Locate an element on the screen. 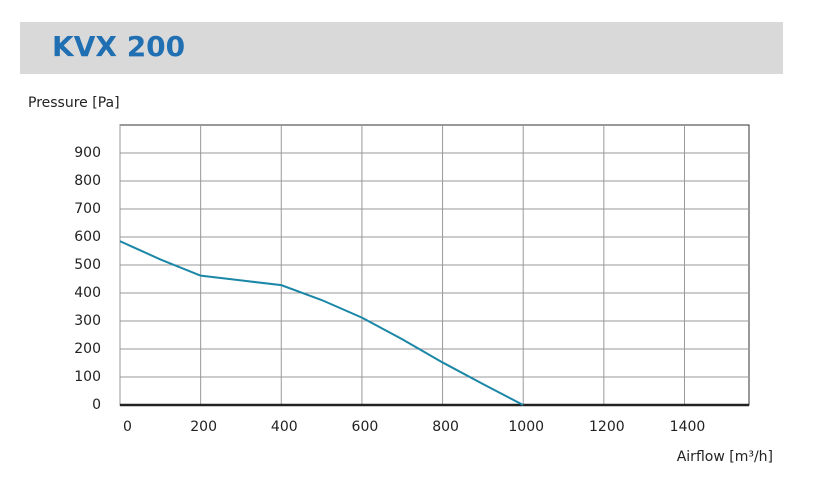 The image size is (818, 489). x-tick-label: 1000 is located at coordinates (526, 427).